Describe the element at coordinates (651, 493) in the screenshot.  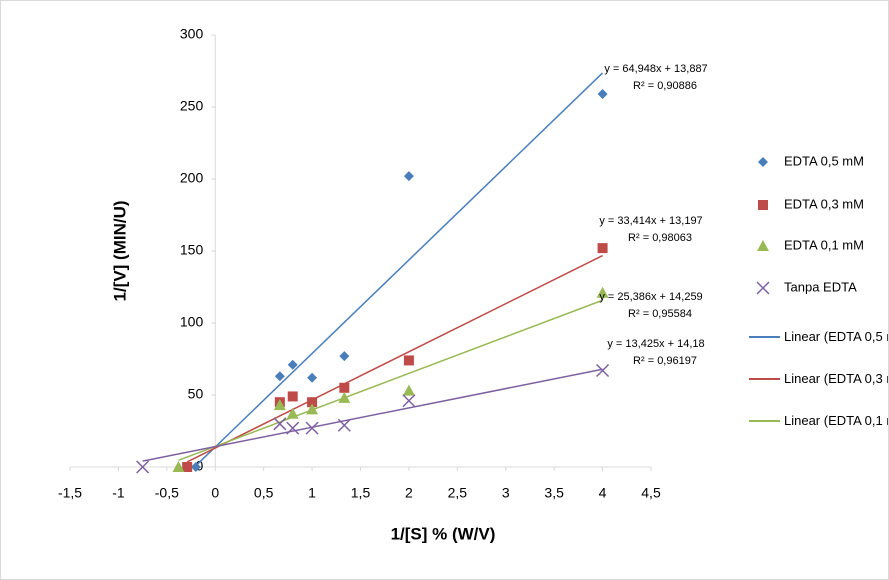
I see `x-tick-label: 4,5` at that location.